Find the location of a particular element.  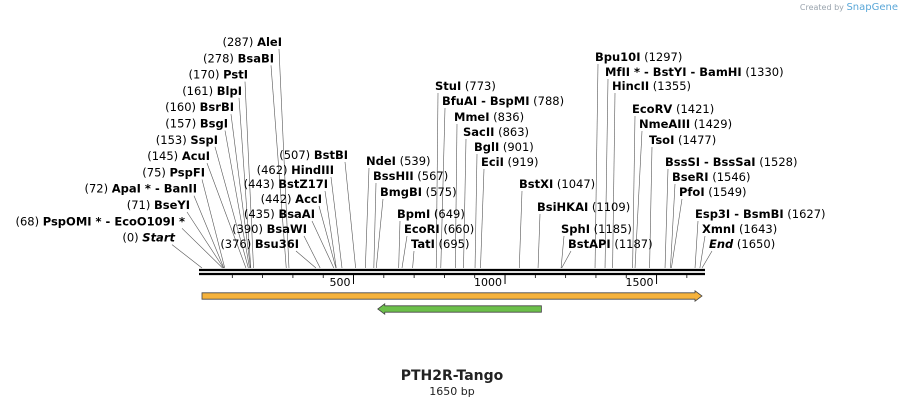

site-position: (68) is located at coordinates (28, 221).